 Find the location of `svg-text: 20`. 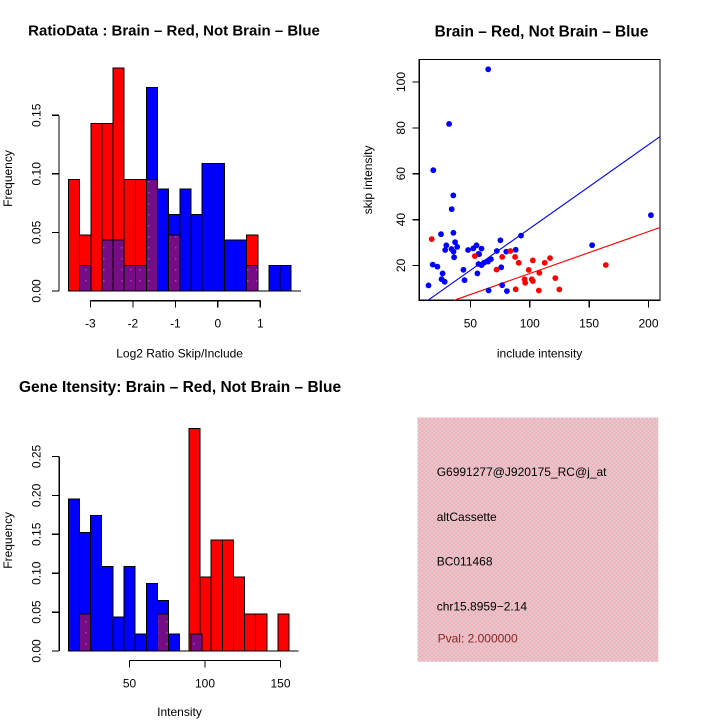

svg-text: 20 is located at coordinates (401, 265).